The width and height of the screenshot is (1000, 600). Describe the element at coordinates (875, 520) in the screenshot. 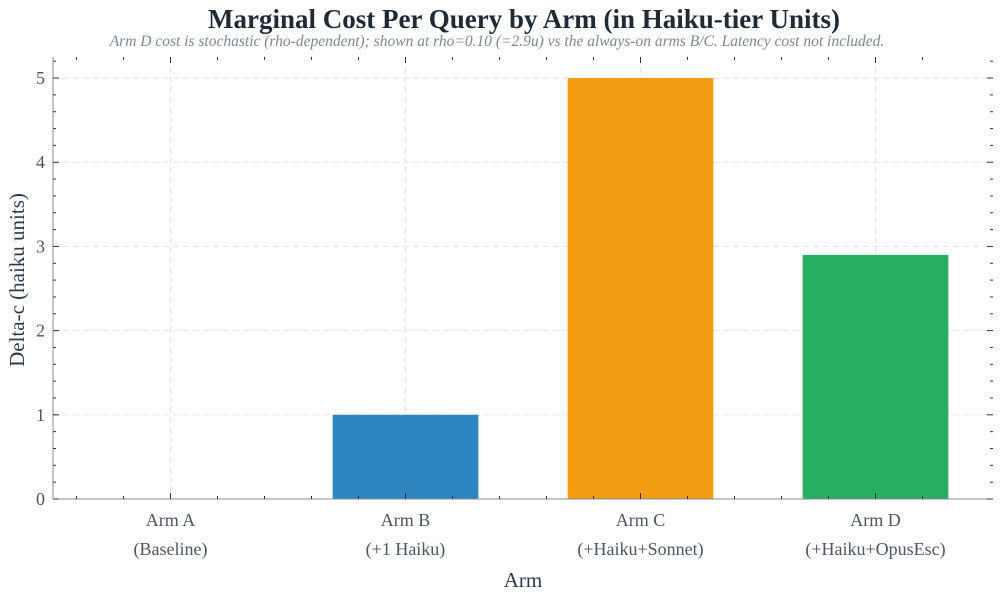

I see `x-tick-label: Arm D` at that location.